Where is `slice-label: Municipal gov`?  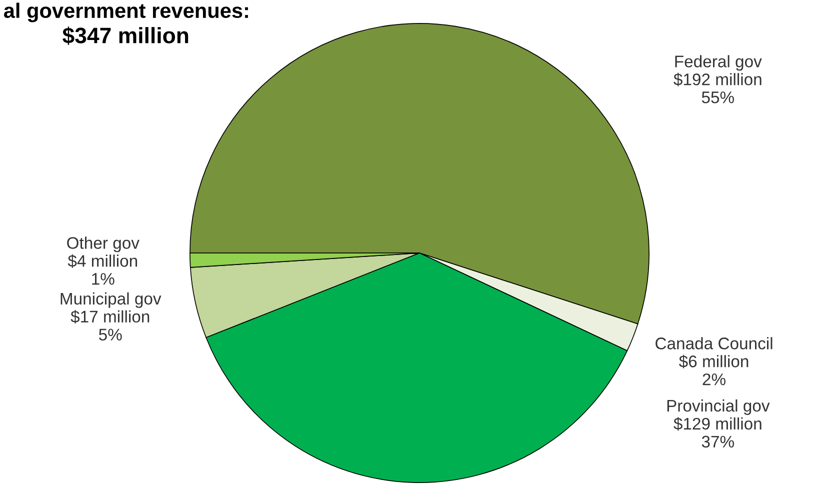
slice-label: Municipal gov is located at coordinates (111, 300).